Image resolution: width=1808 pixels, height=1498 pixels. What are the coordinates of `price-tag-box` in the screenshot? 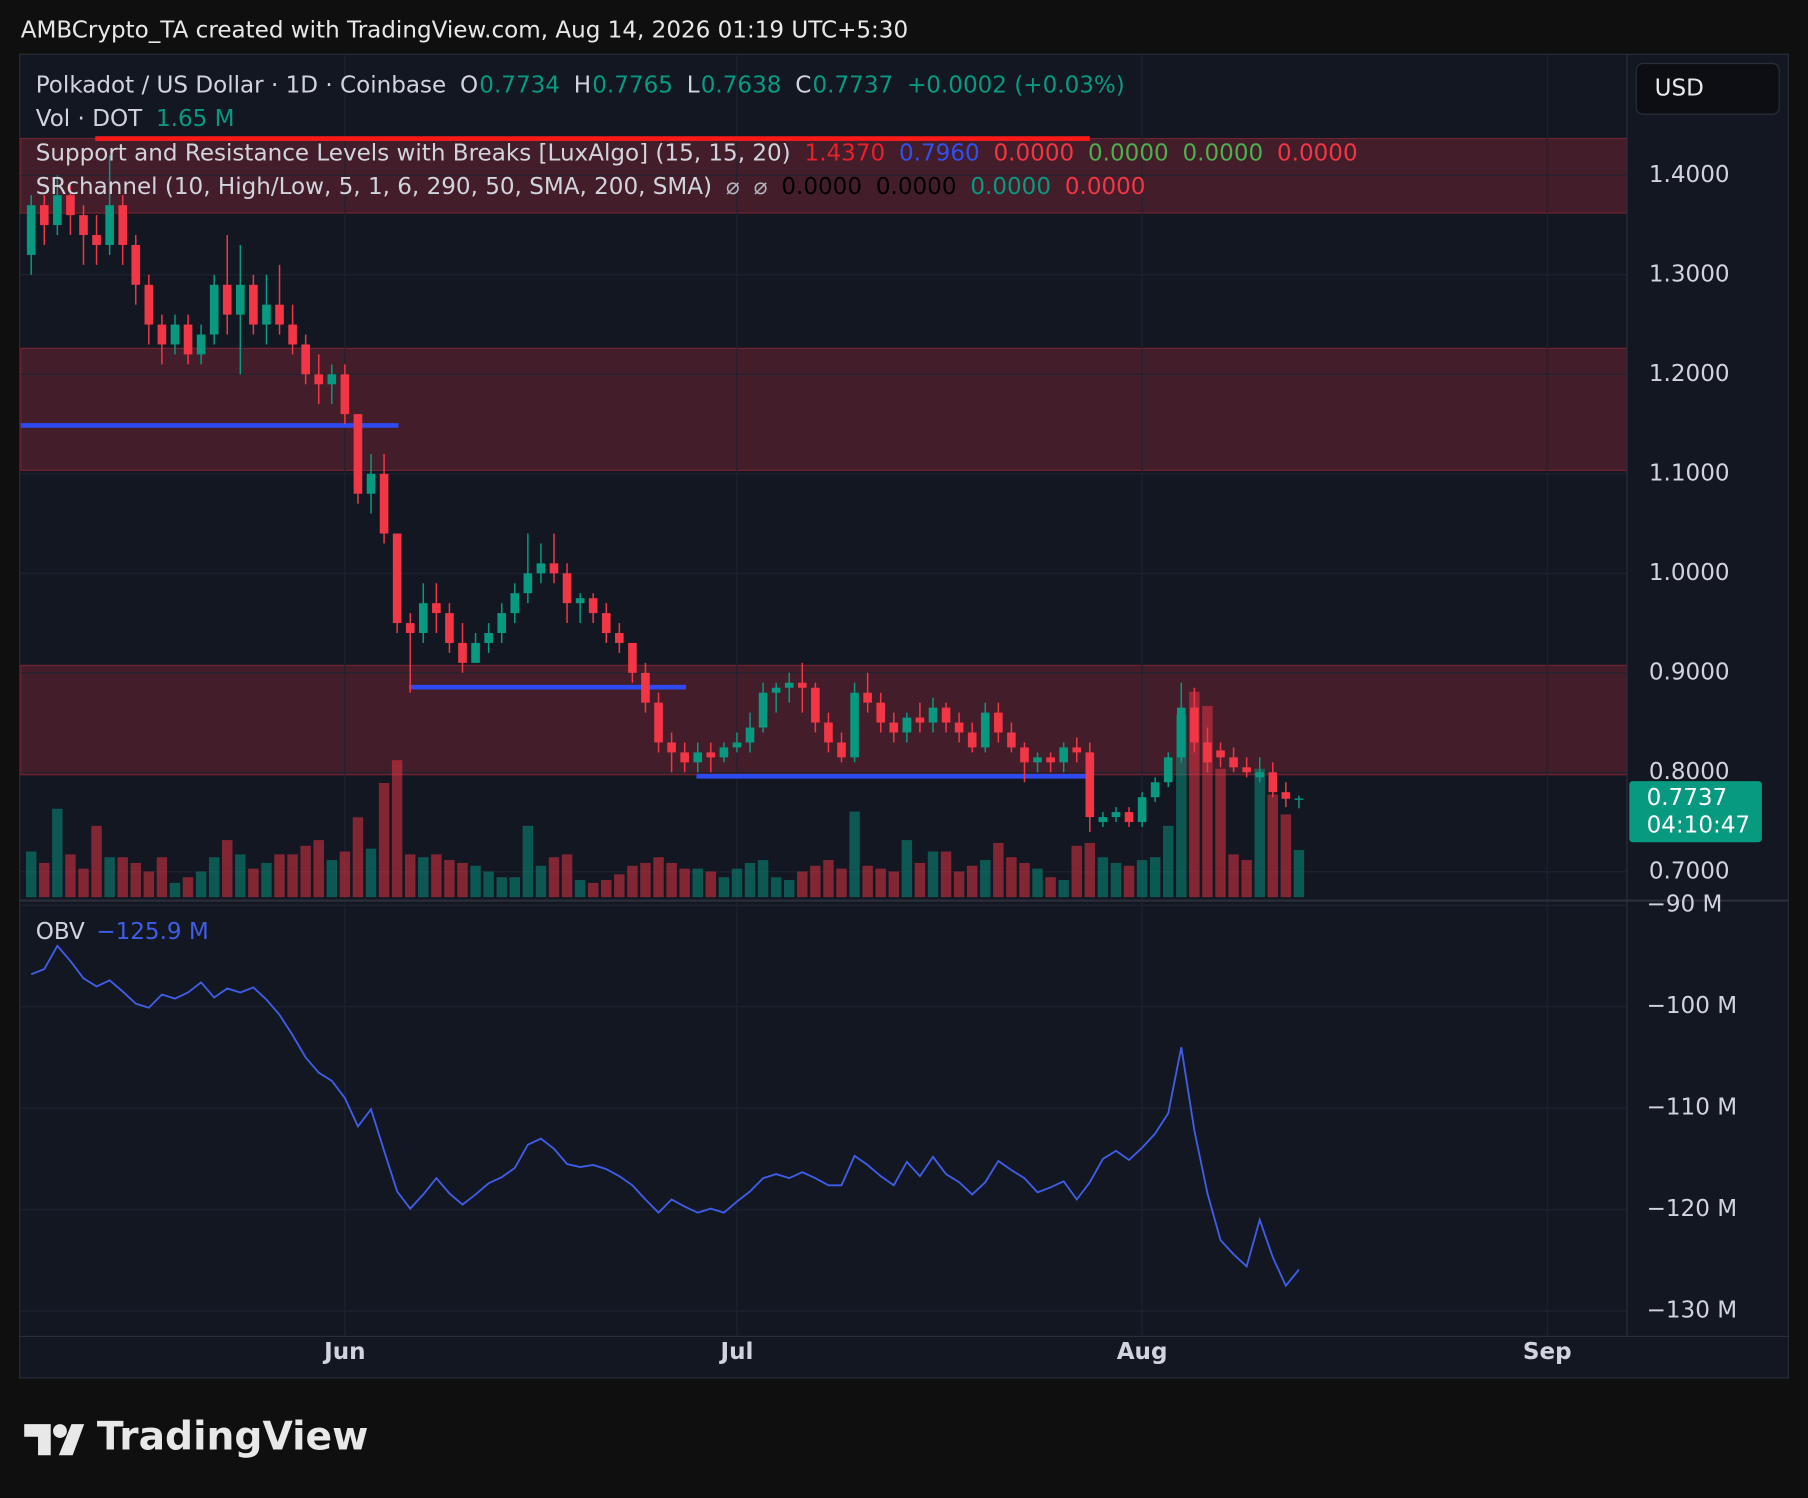 It's located at (1695, 812).